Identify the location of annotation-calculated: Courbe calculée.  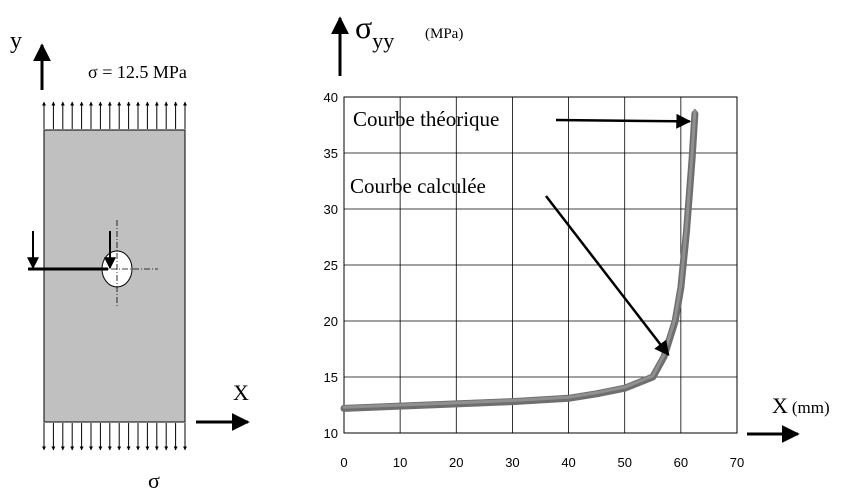
(418, 186).